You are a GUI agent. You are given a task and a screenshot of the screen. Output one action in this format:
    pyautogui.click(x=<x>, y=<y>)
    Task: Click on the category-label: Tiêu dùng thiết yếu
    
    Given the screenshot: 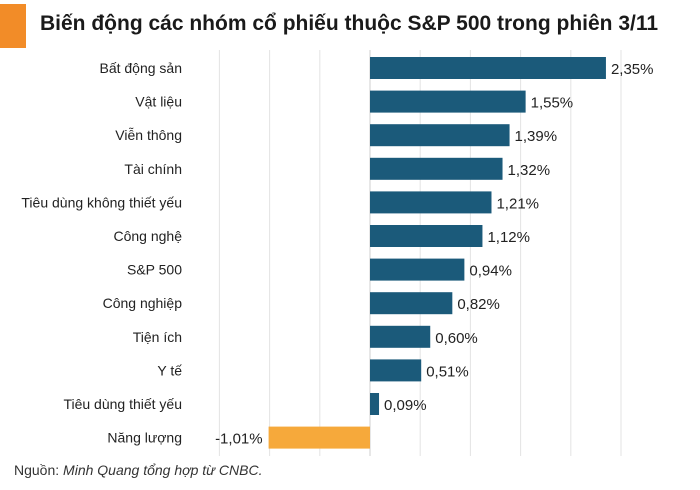 What is the action you would take?
    pyautogui.click(x=122, y=404)
    